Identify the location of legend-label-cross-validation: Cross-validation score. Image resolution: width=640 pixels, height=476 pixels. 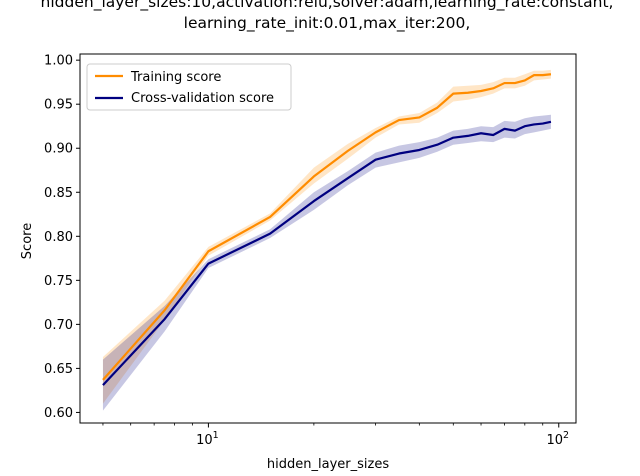
(202, 98).